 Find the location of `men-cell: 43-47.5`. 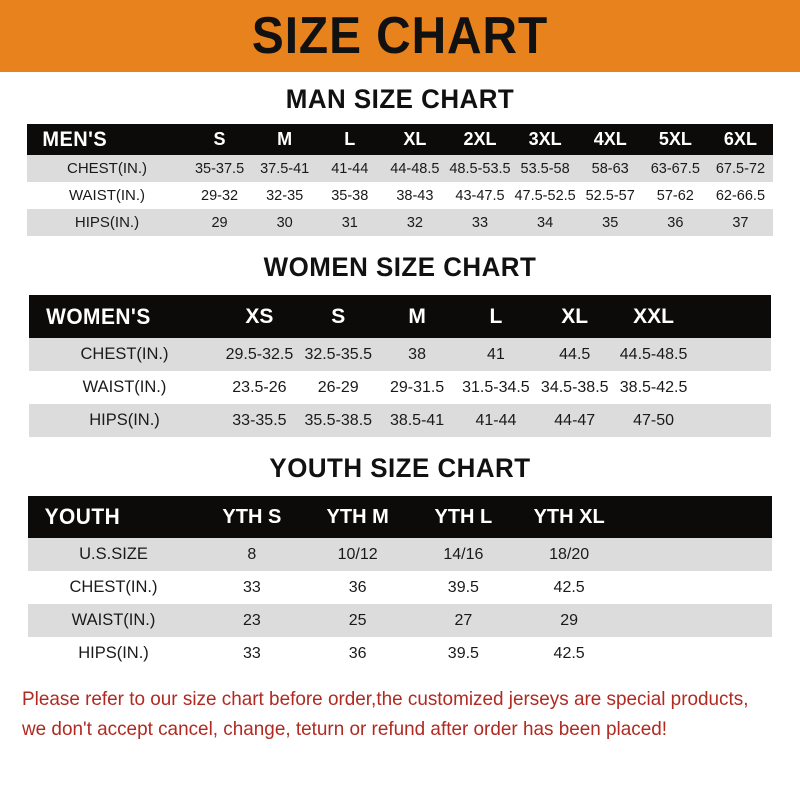

men-cell: 43-47.5 is located at coordinates (480, 195).